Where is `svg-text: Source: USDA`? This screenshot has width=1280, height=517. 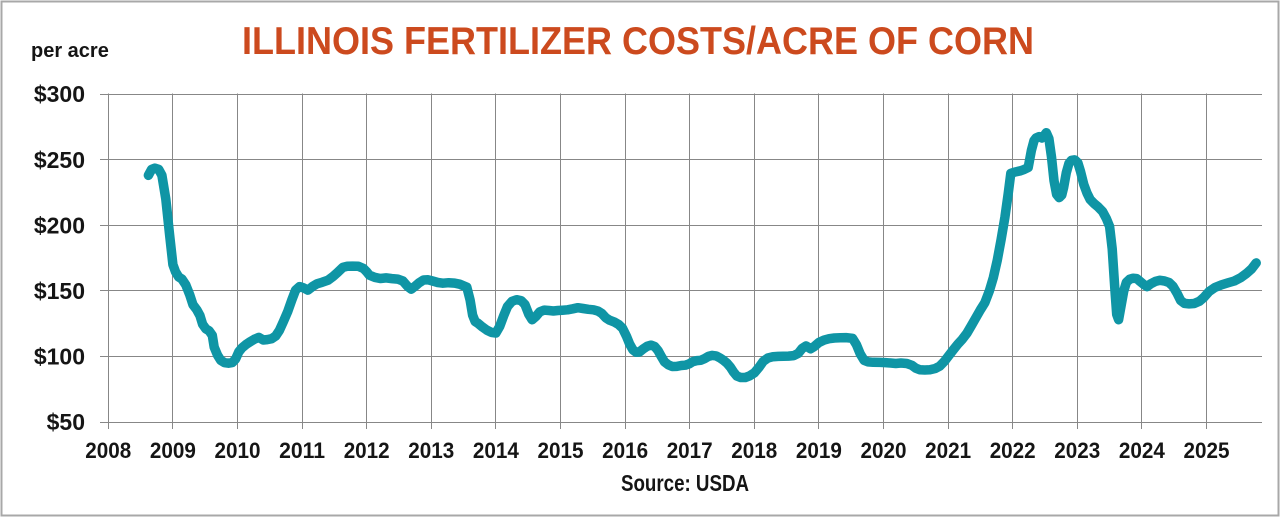 svg-text: Source: USDA is located at coordinates (685, 483).